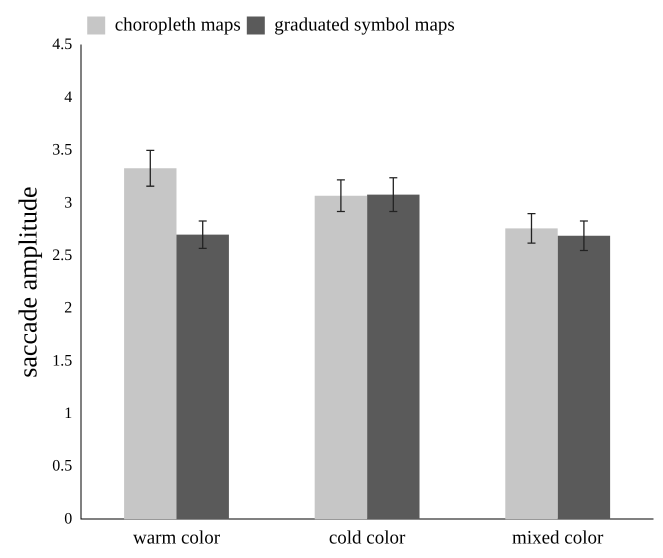 The image size is (663, 558). Describe the element at coordinates (27, 282) in the screenshot. I see `y-axis-title: saccade amplitude` at that location.